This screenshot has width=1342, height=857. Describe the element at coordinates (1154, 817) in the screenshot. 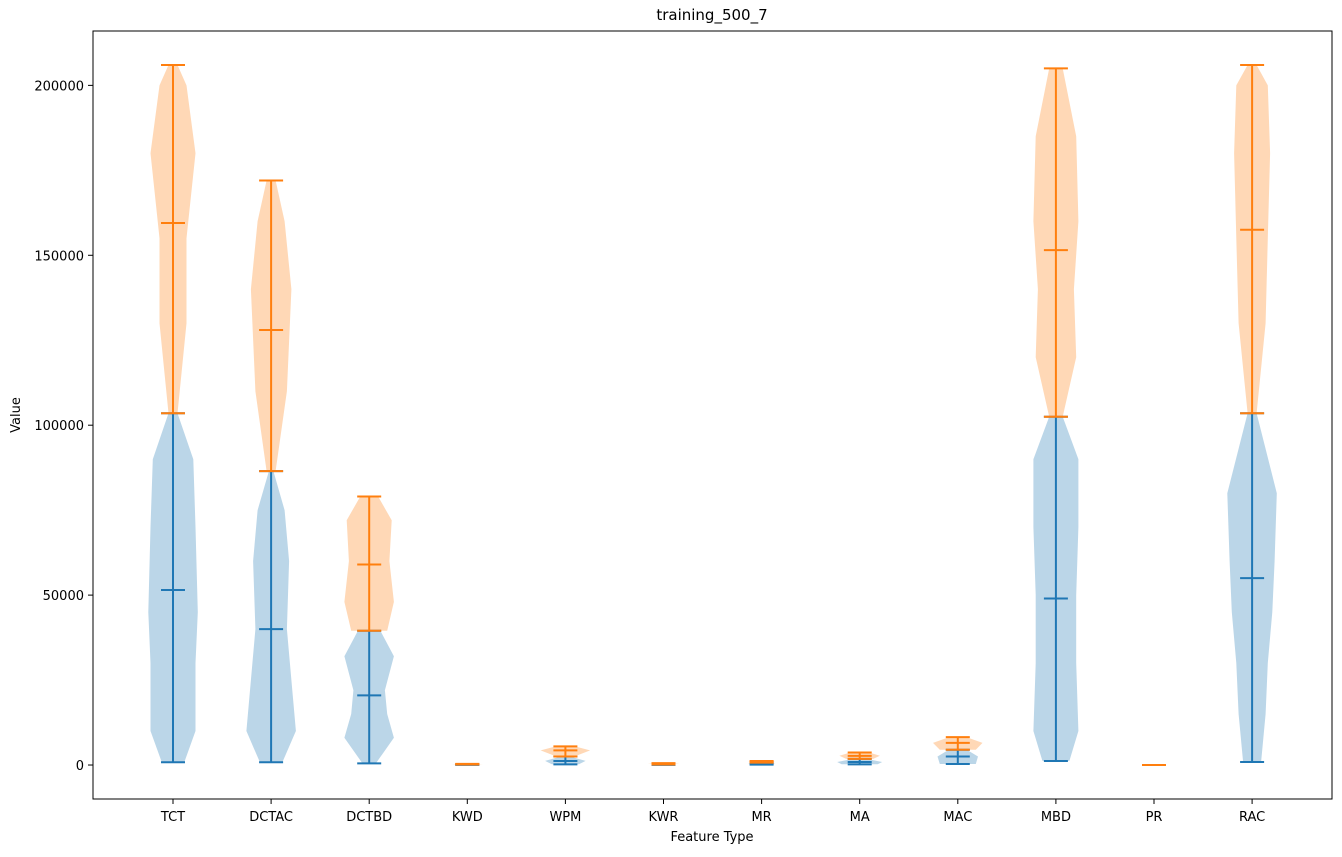

I see `x-tick-label: PR` at that location.